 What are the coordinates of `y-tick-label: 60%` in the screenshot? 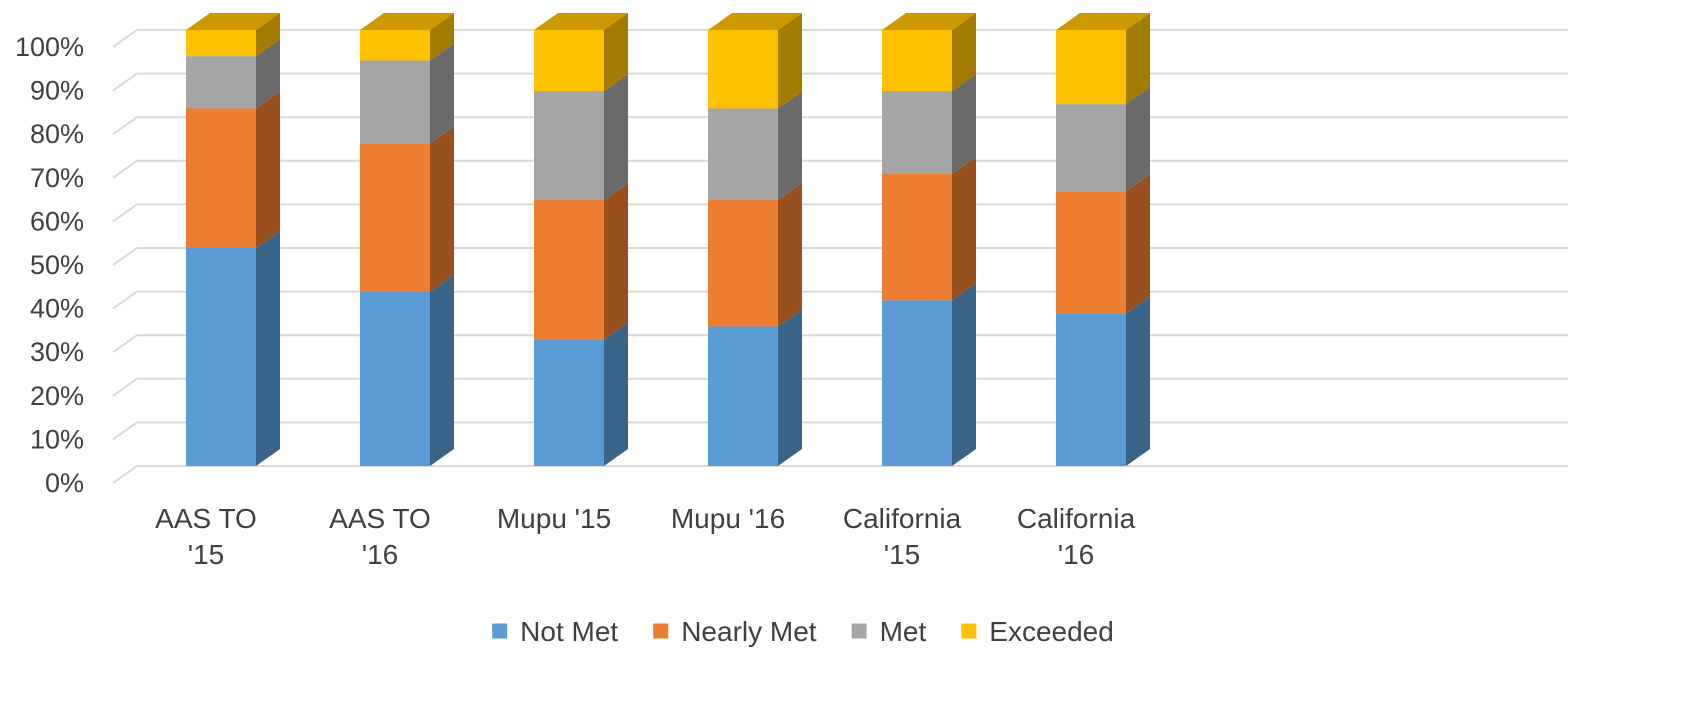 It's located at (57, 221).